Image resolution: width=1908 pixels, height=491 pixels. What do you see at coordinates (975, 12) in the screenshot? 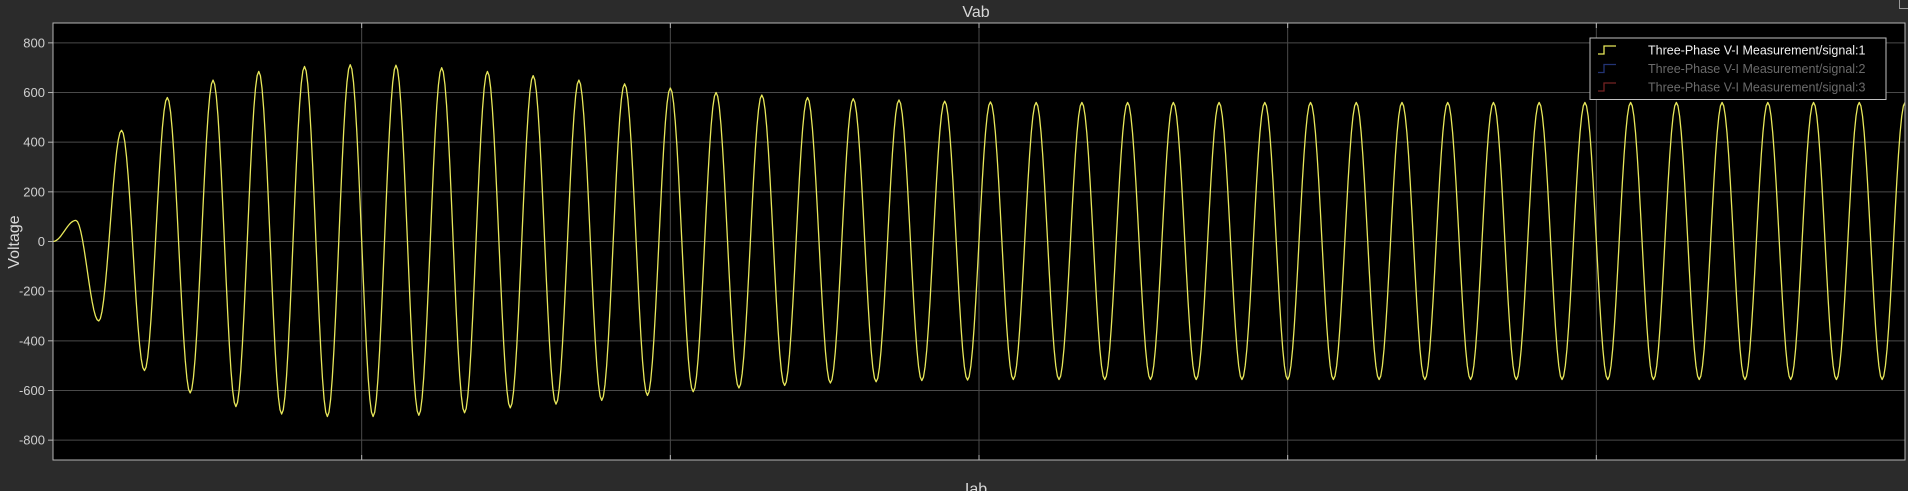
I see `chart-title: Vab` at bounding box center [975, 12].